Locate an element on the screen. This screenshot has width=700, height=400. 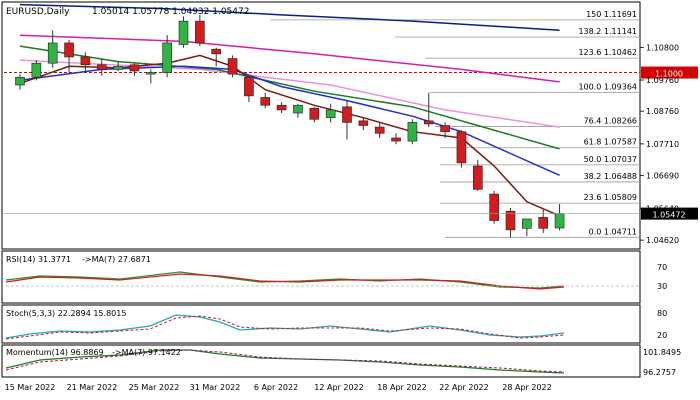
fib-level-label: 123.6 1.10462 is located at coordinates (607, 52).